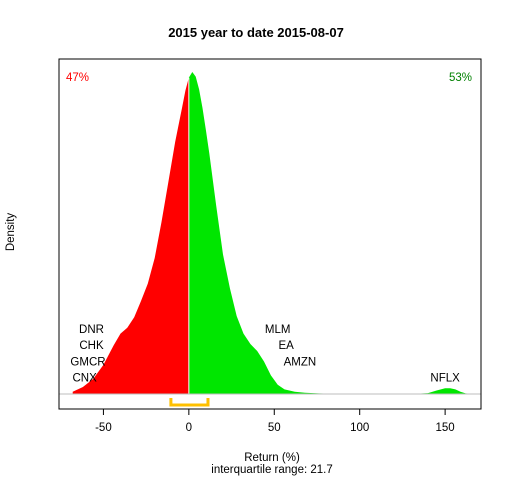 The image size is (512, 480). I want to click on negative-share-label: 47%, so click(77, 78).